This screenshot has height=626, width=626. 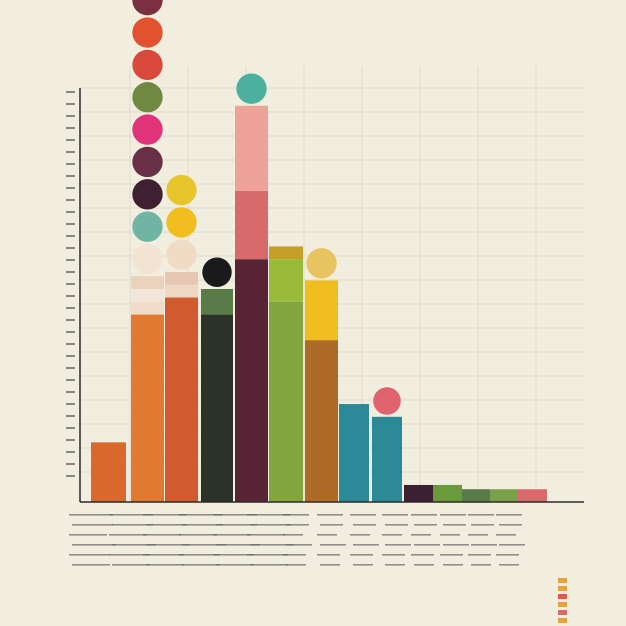 I want to click on tick-marks, so click(x=70, y=284).